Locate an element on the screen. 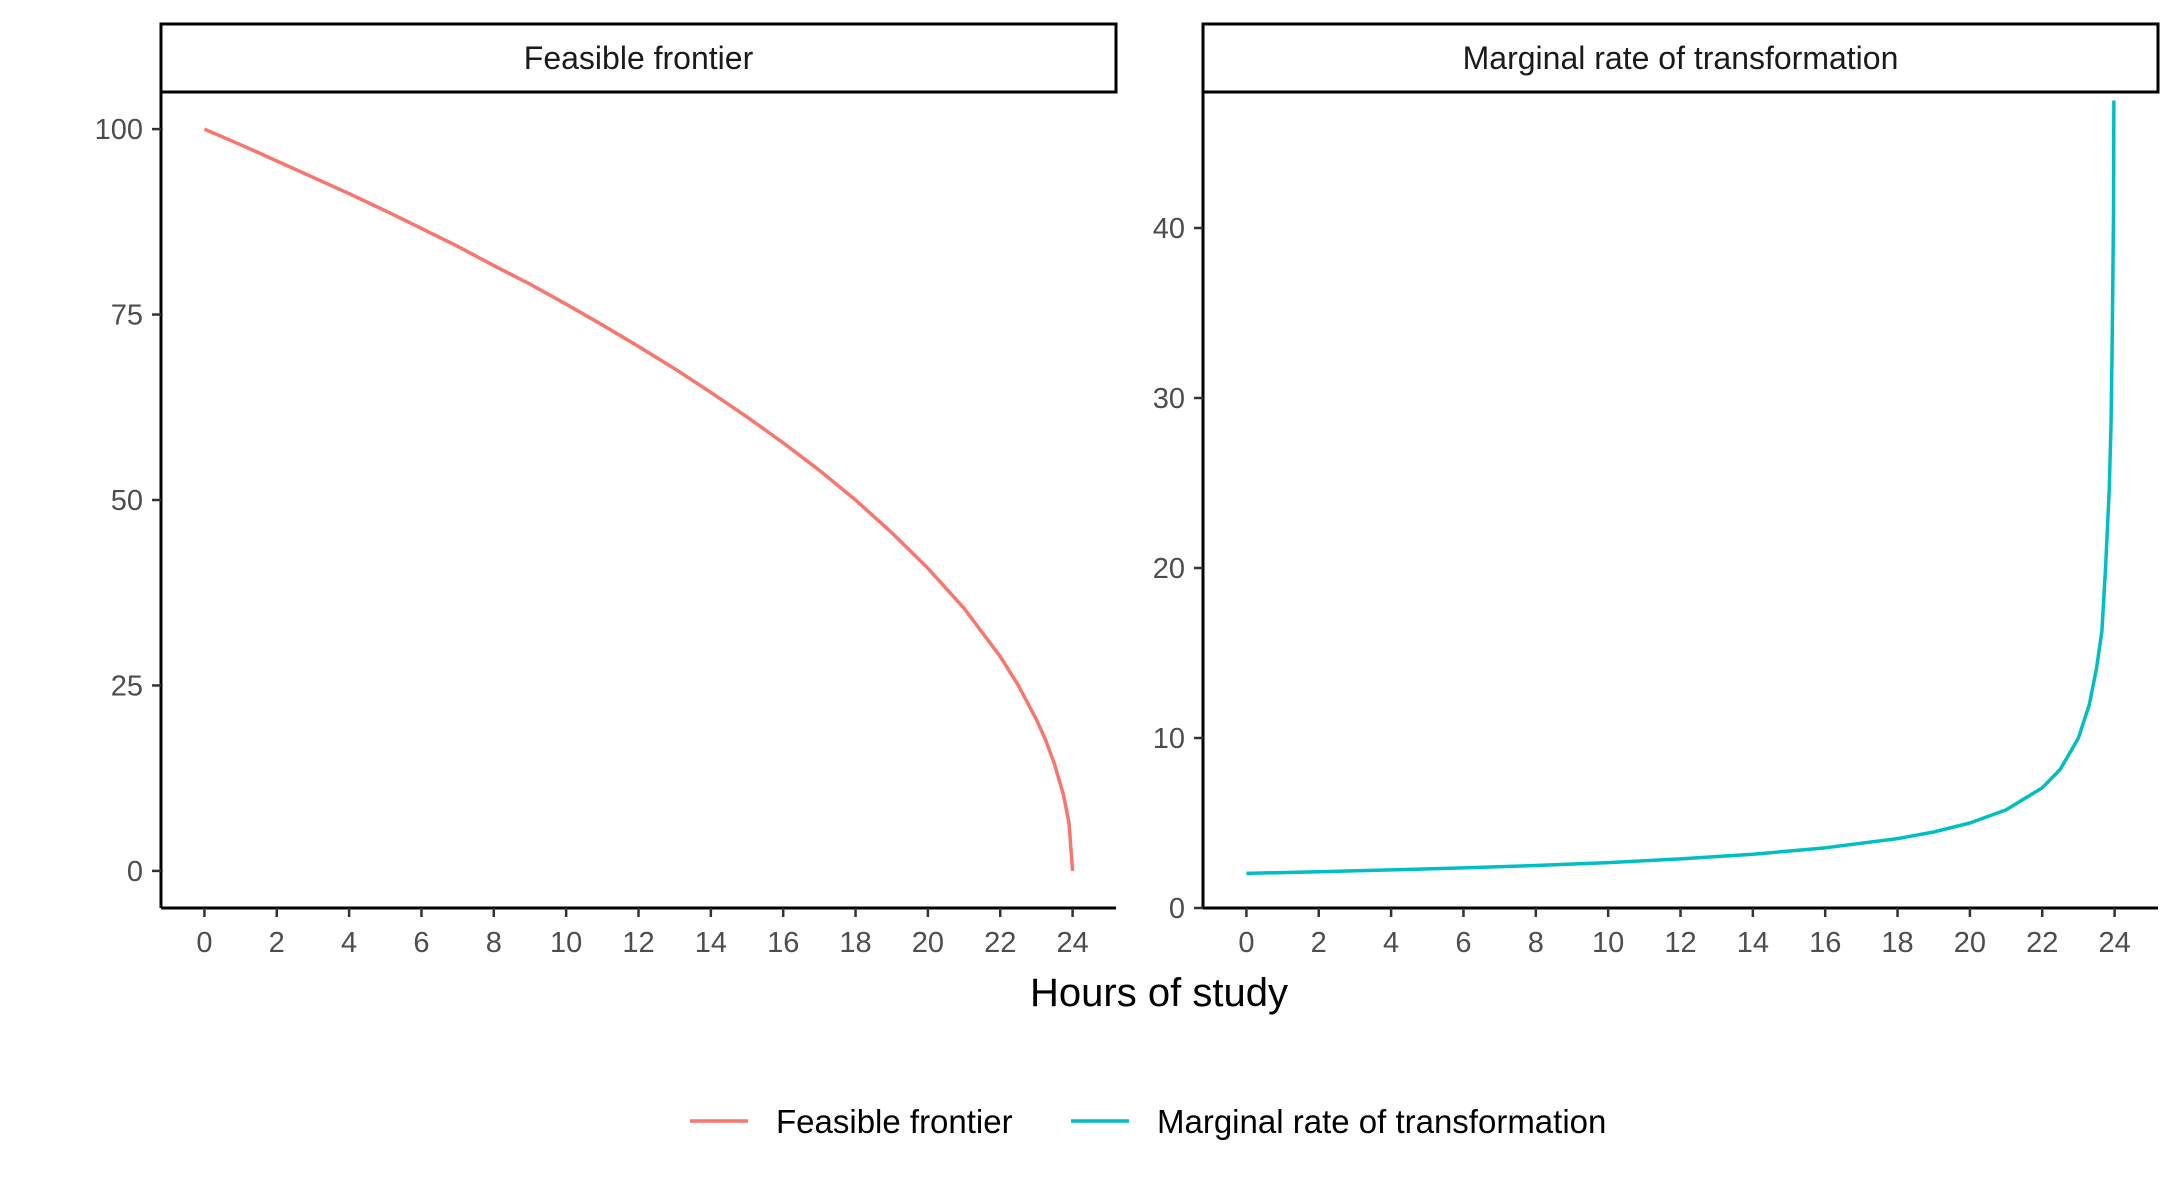 The height and width of the screenshot is (1200, 2175). x-axis-title: Hours of study is located at coordinates (1159, 993).